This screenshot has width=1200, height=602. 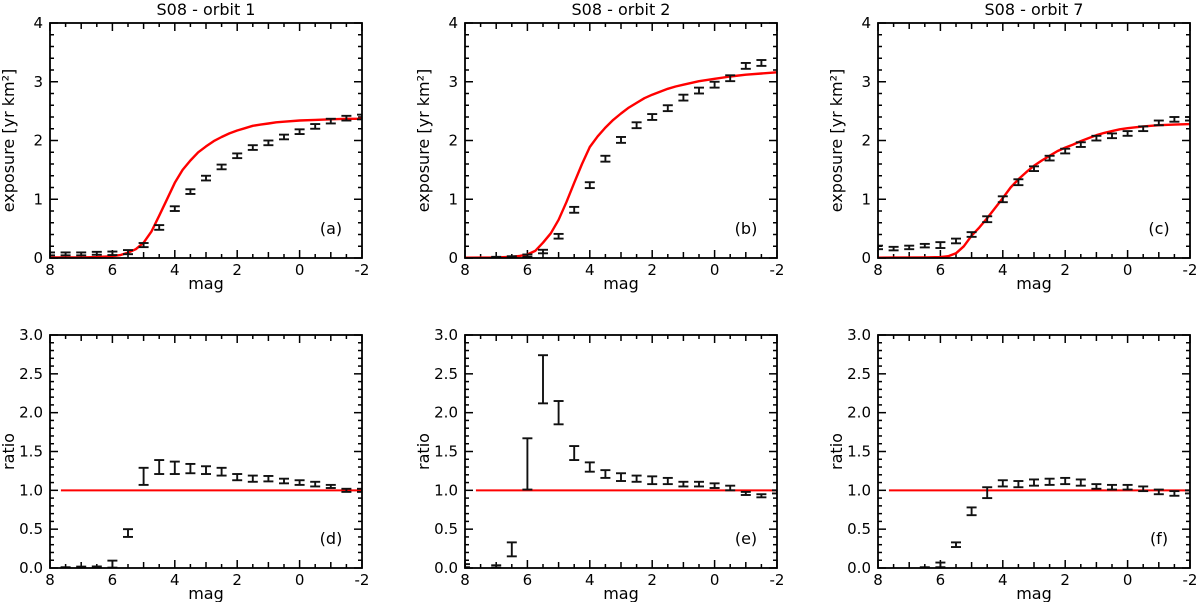 What do you see at coordinates (859, 452) in the screenshot?
I see `panel-f-ytick-label: 1.5` at bounding box center [859, 452].